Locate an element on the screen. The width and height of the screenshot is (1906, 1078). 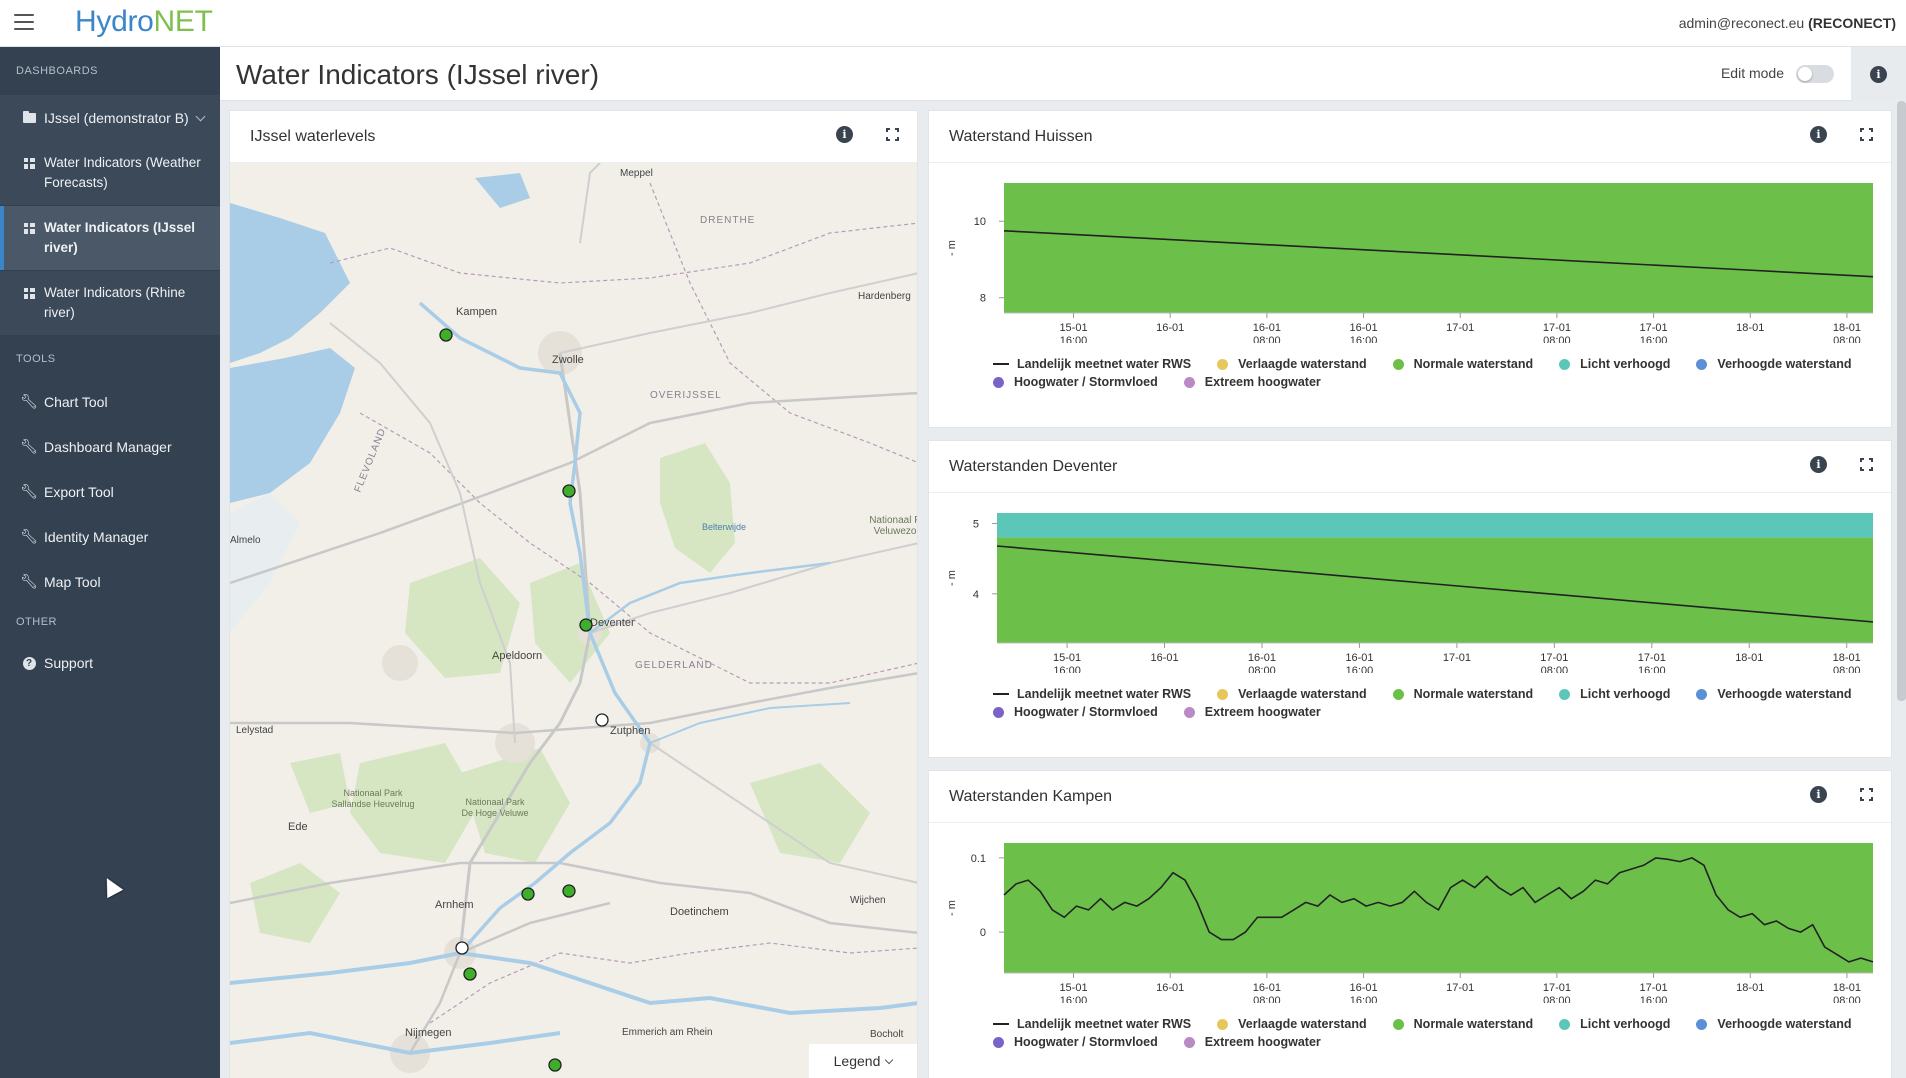
page-scrollbar is located at coordinates (1901, 401).